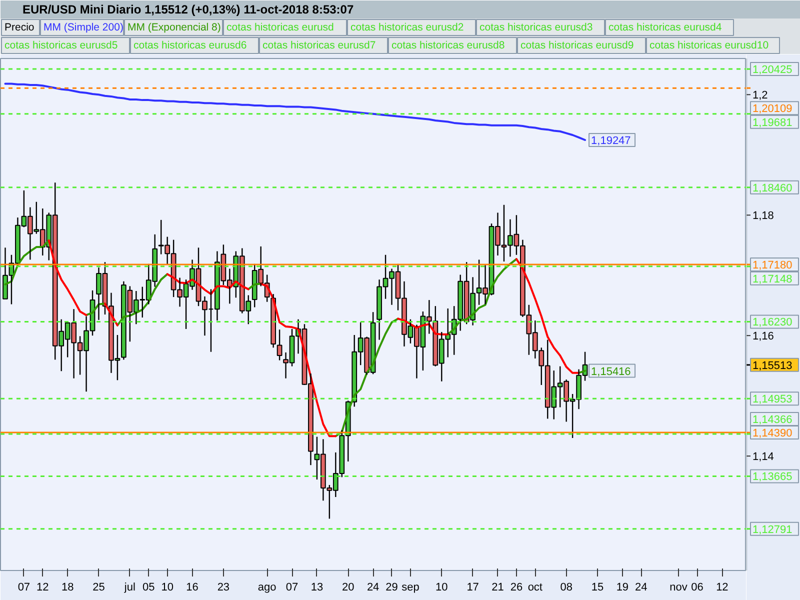  Describe the element at coordinates (597, 588) in the screenshot. I see `x-tick-label: 15` at that location.